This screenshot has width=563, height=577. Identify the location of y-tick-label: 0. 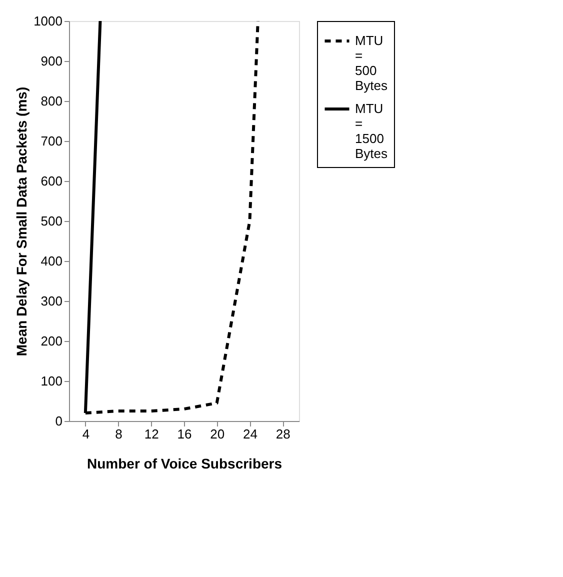
(58, 421).